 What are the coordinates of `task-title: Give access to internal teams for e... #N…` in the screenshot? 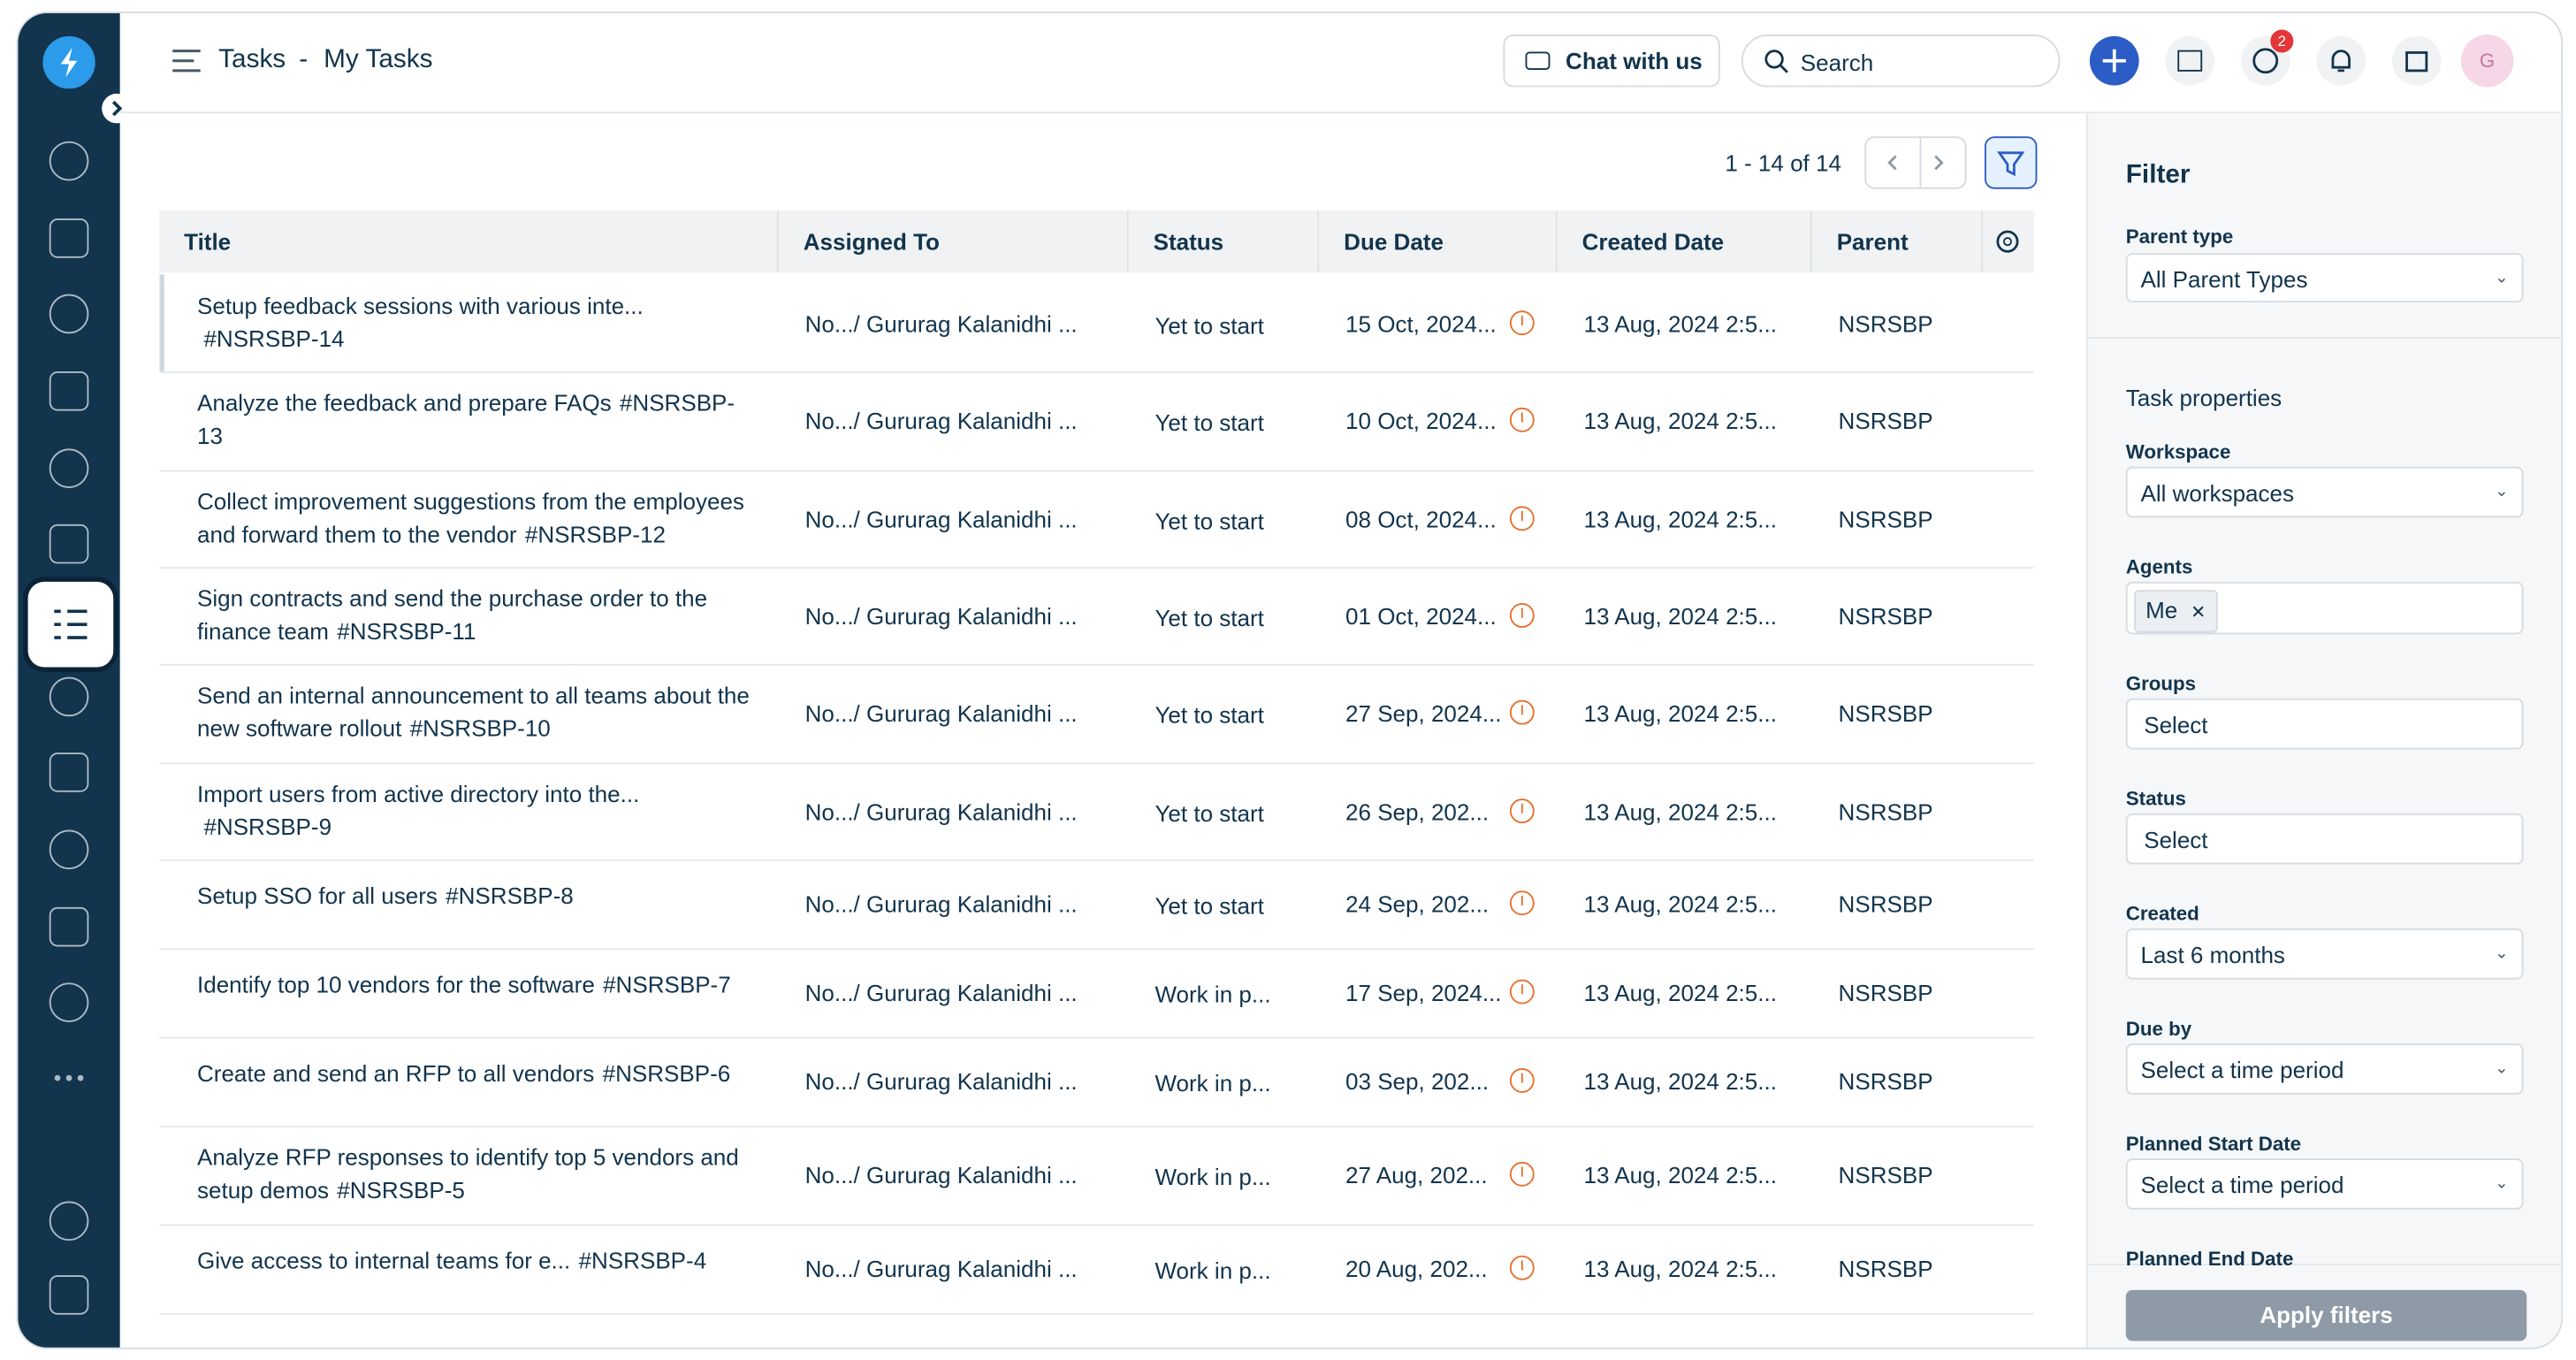 It's located at (476, 1262).